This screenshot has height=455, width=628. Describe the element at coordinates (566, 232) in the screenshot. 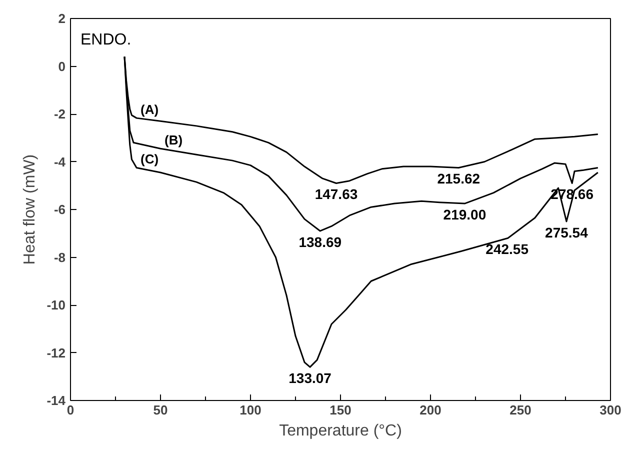

I see `annotation: 275.54` at that location.